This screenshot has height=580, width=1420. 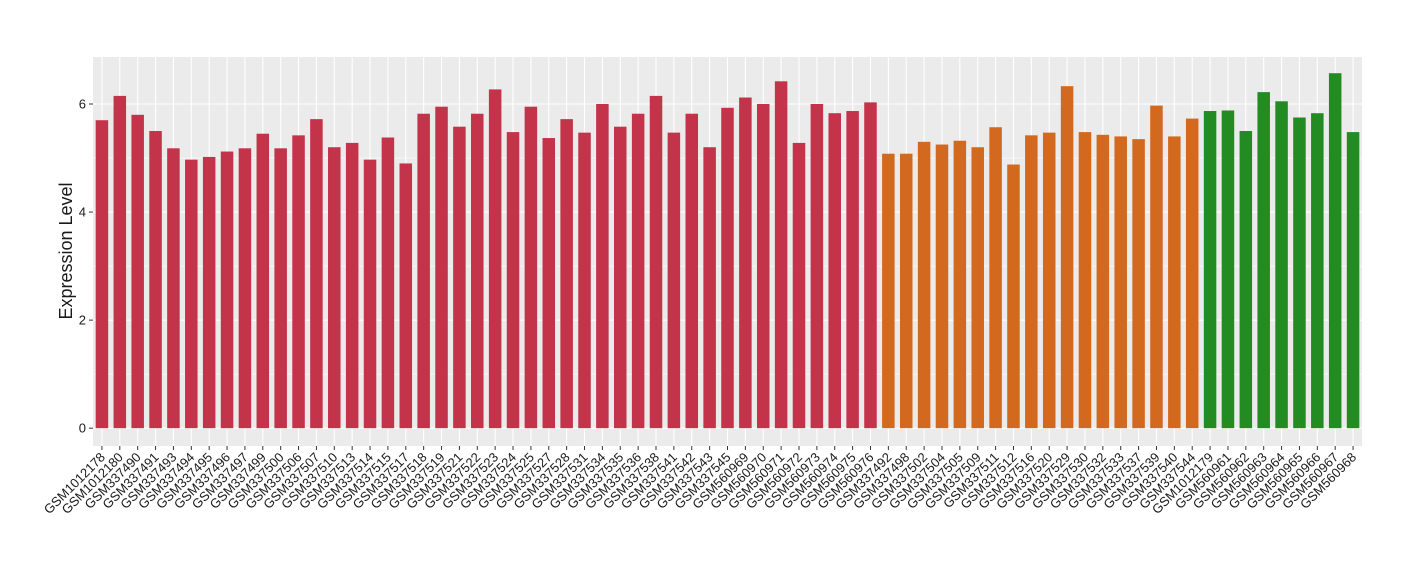 What do you see at coordinates (66, 250) in the screenshot?
I see `y-axis-title: Expression Level` at bounding box center [66, 250].